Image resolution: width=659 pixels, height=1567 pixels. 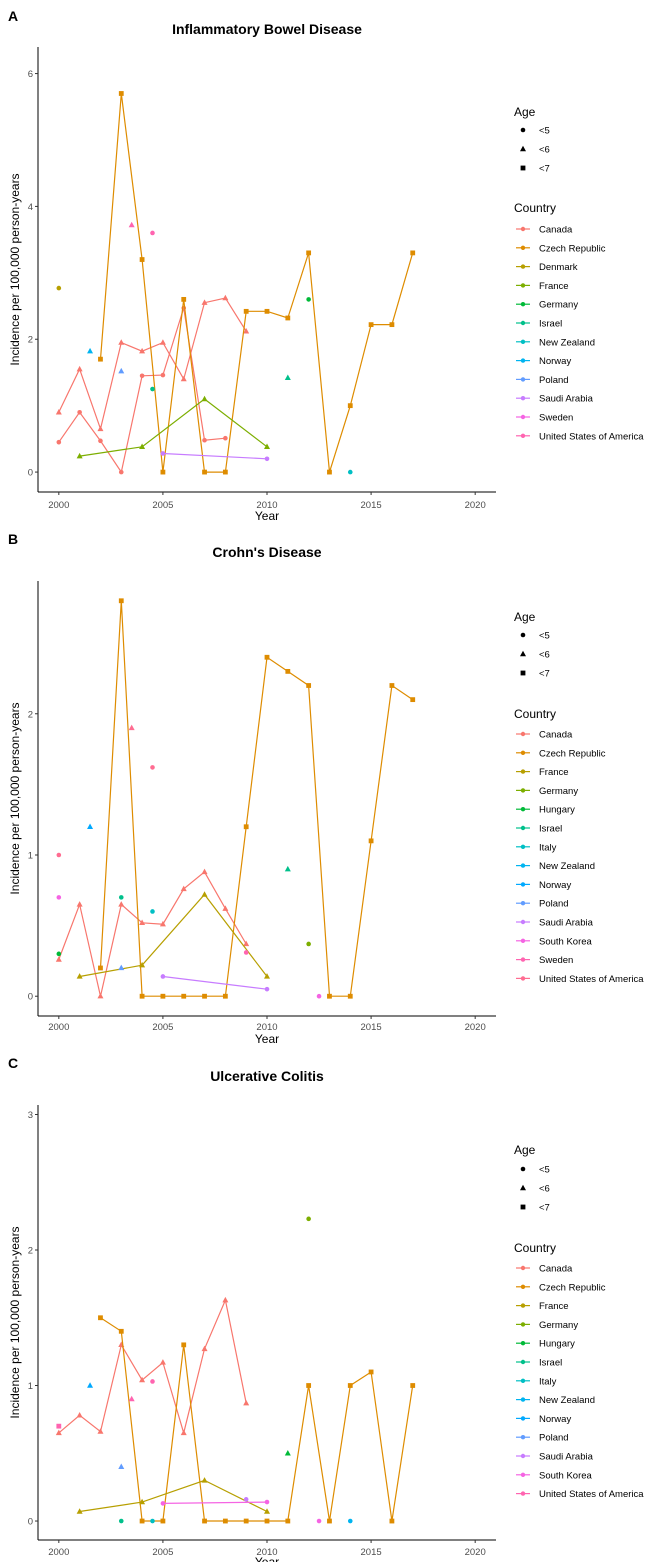 I want to click on x-tick-label: 2000, so click(x=58, y=1552).